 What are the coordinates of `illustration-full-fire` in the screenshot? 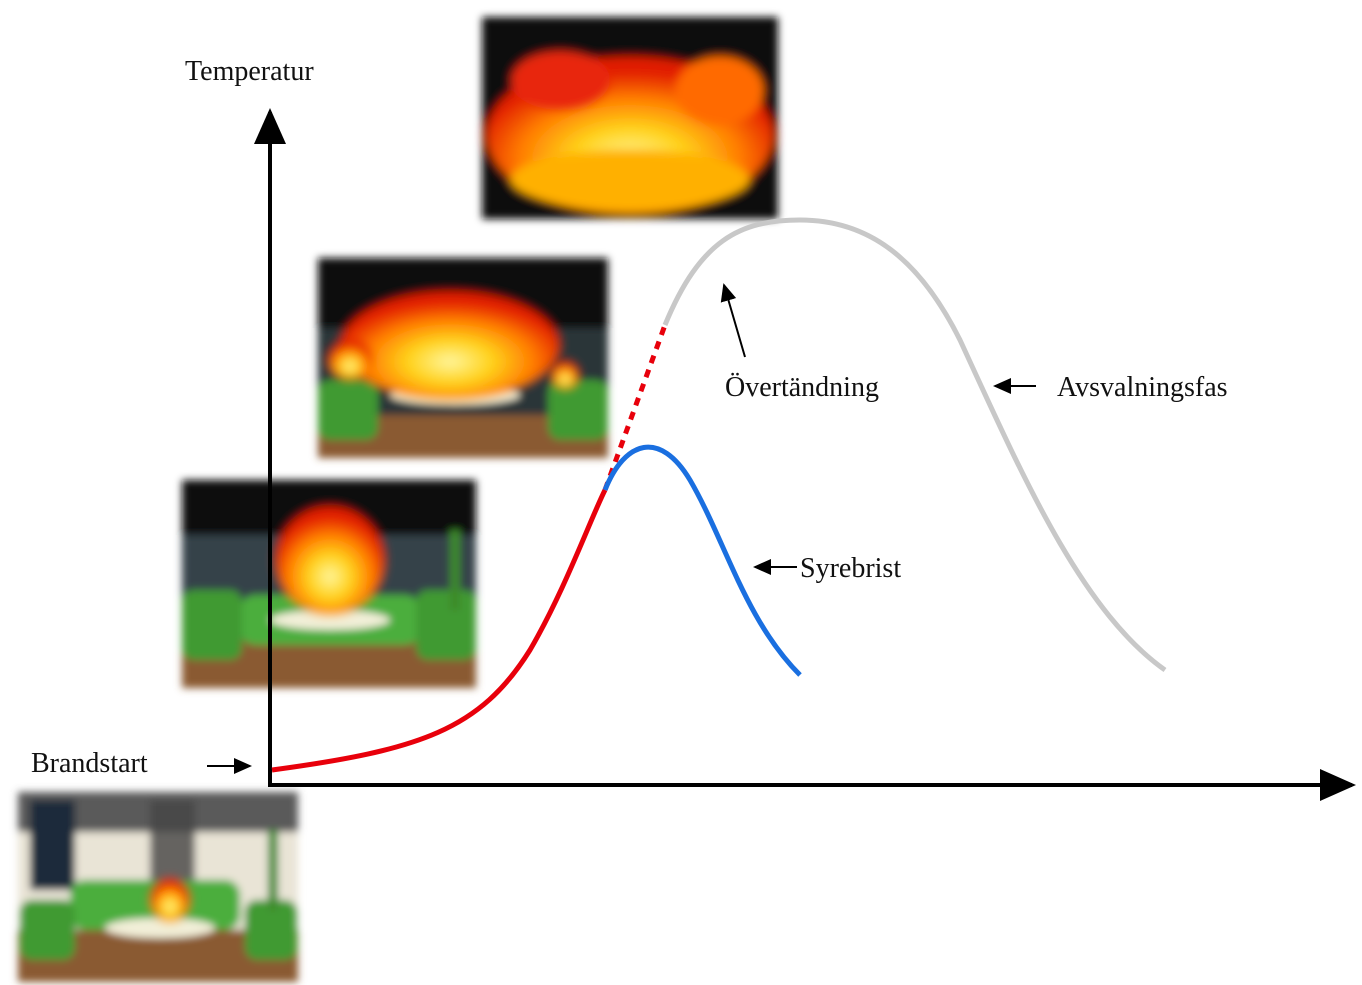 It's located at (630, 118).